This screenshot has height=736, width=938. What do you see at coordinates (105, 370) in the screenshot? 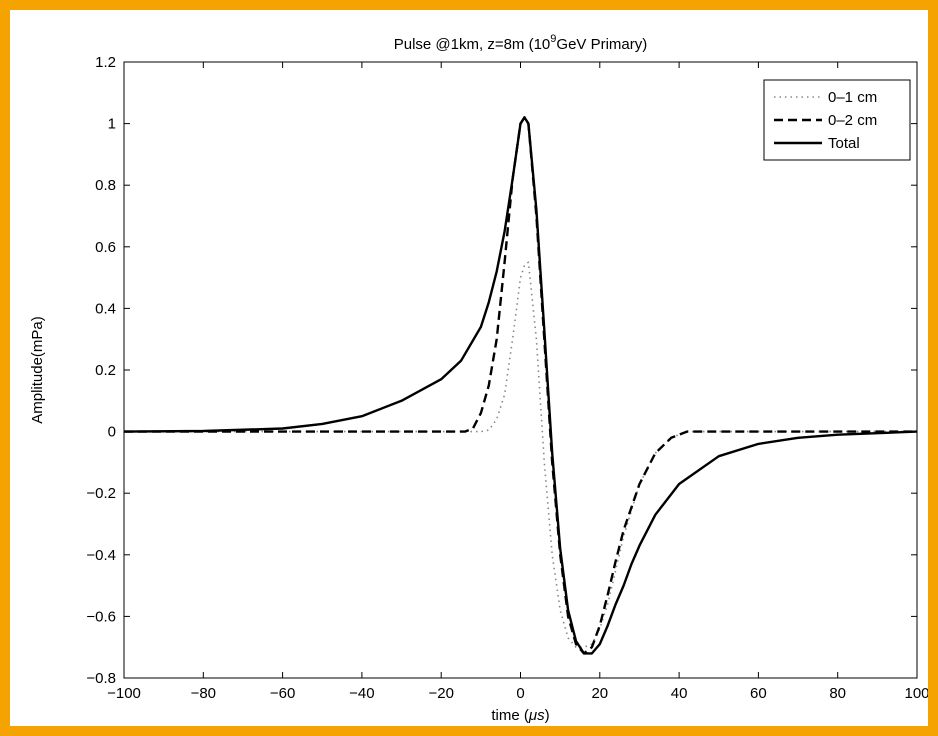
I see `y-tick-label: 0.2` at bounding box center [105, 370].